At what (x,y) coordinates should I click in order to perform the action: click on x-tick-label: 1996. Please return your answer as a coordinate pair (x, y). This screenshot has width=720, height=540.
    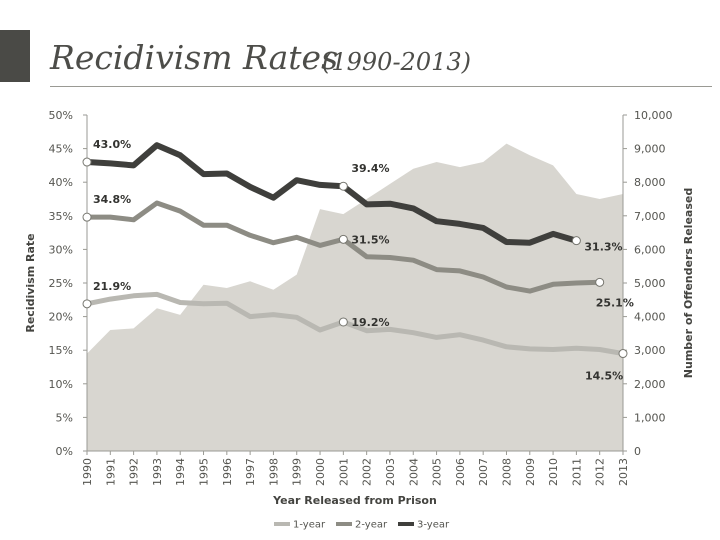
    Looking at the image, I should click on (227, 472).